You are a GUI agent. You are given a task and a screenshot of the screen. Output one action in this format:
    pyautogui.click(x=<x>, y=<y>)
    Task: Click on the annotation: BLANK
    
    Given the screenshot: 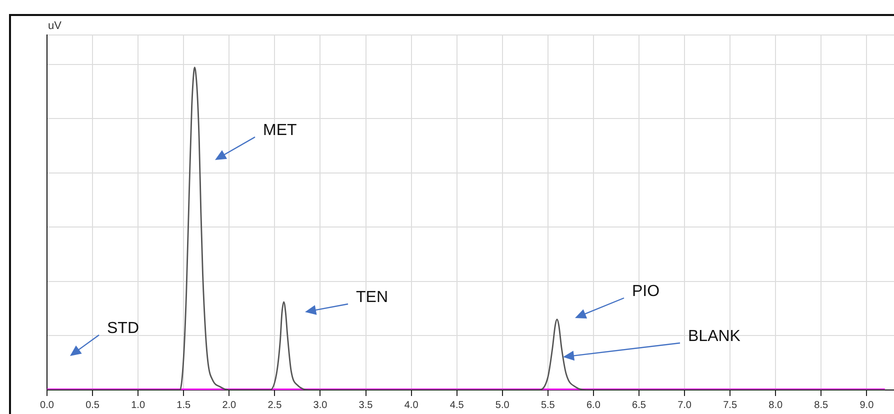 What is the action you would take?
    pyautogui.click(x=714, y=337)
    